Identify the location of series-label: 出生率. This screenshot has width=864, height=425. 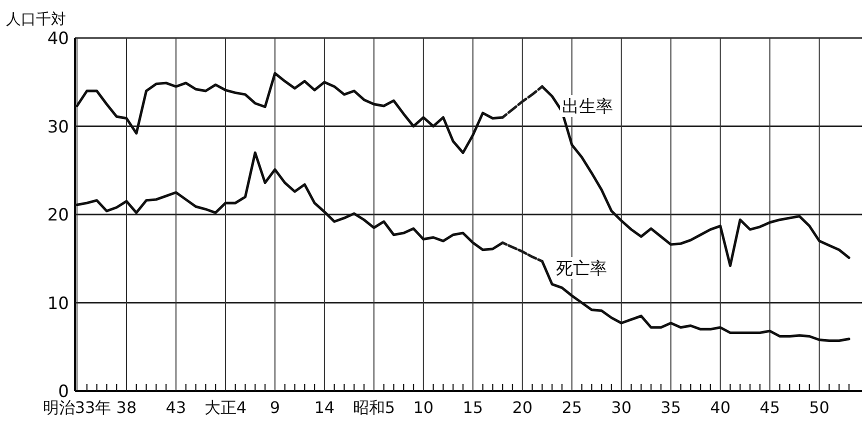
(587, 107).